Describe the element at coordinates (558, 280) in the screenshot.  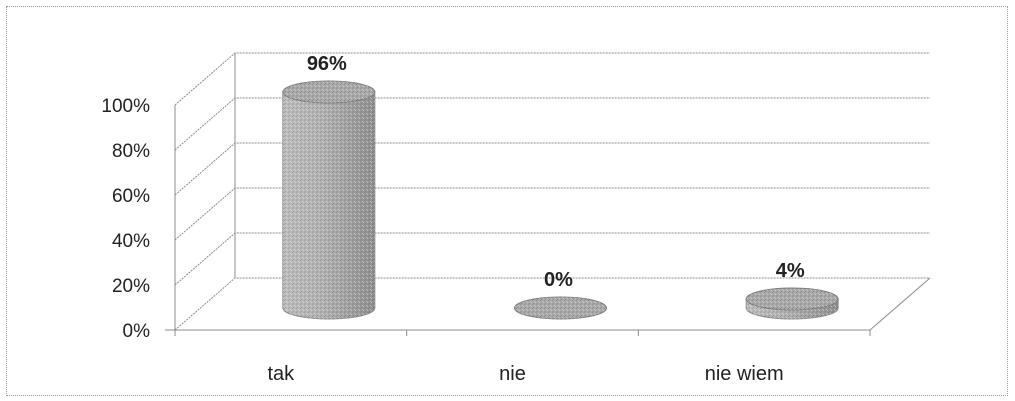
I see `data-label: 0%` at that location.